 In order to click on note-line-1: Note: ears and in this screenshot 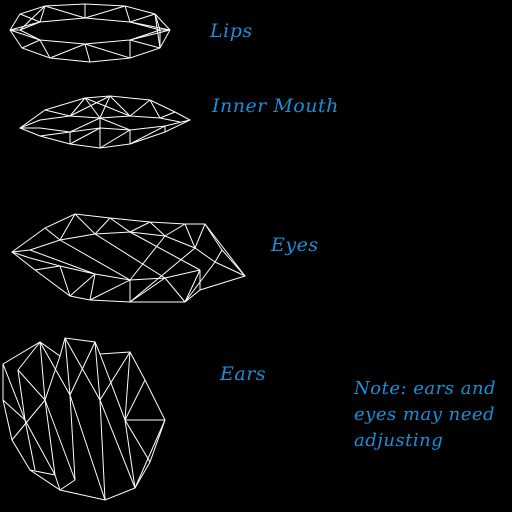, I will do `click(425, 388)`.